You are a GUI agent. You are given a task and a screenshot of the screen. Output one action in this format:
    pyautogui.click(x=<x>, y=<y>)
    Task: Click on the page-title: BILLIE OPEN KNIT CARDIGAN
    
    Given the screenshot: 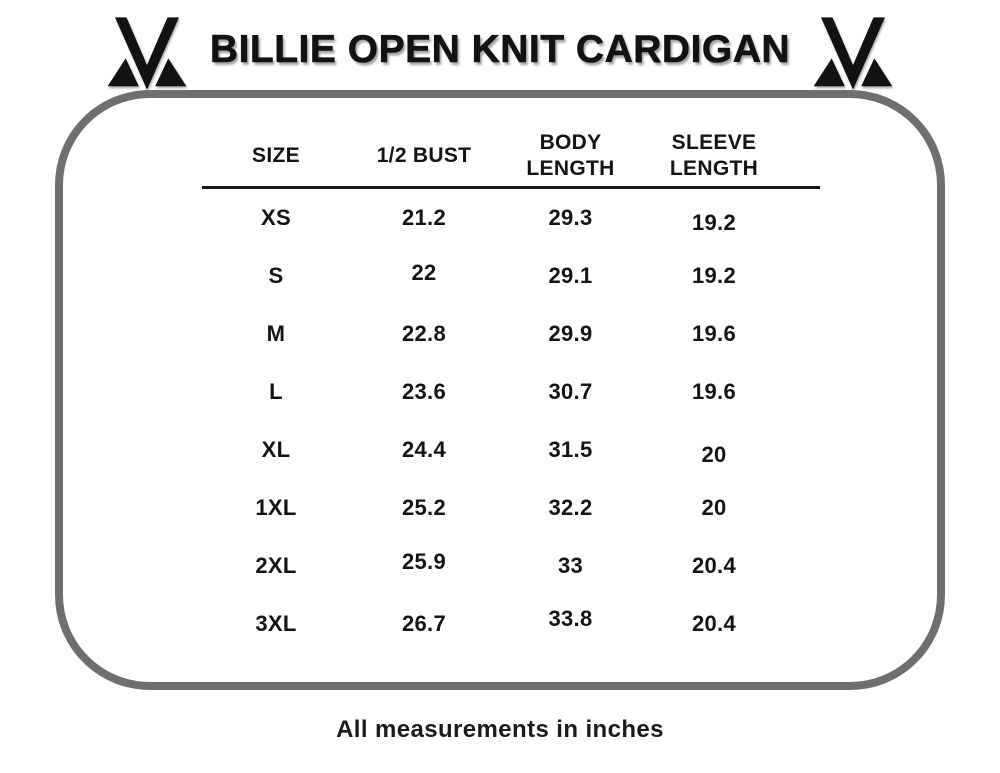 What is the action you would take?
    pyautogui.click(x=500, y=50)
    